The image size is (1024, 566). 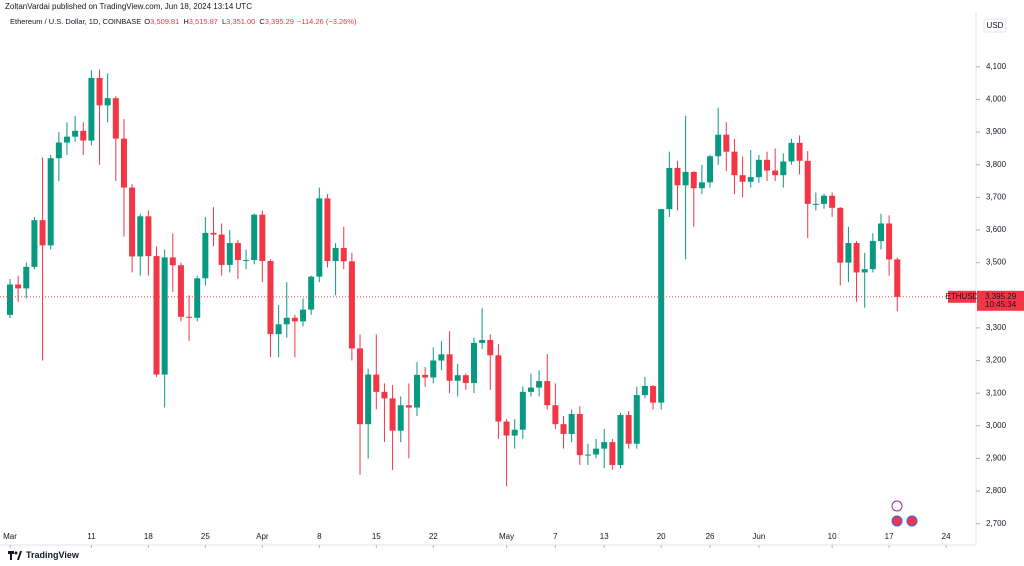 What do you see at coordinates (996, 66) in the screenshot?
I see `y-tick-label: 4,100` at bounding box center [996, 66].